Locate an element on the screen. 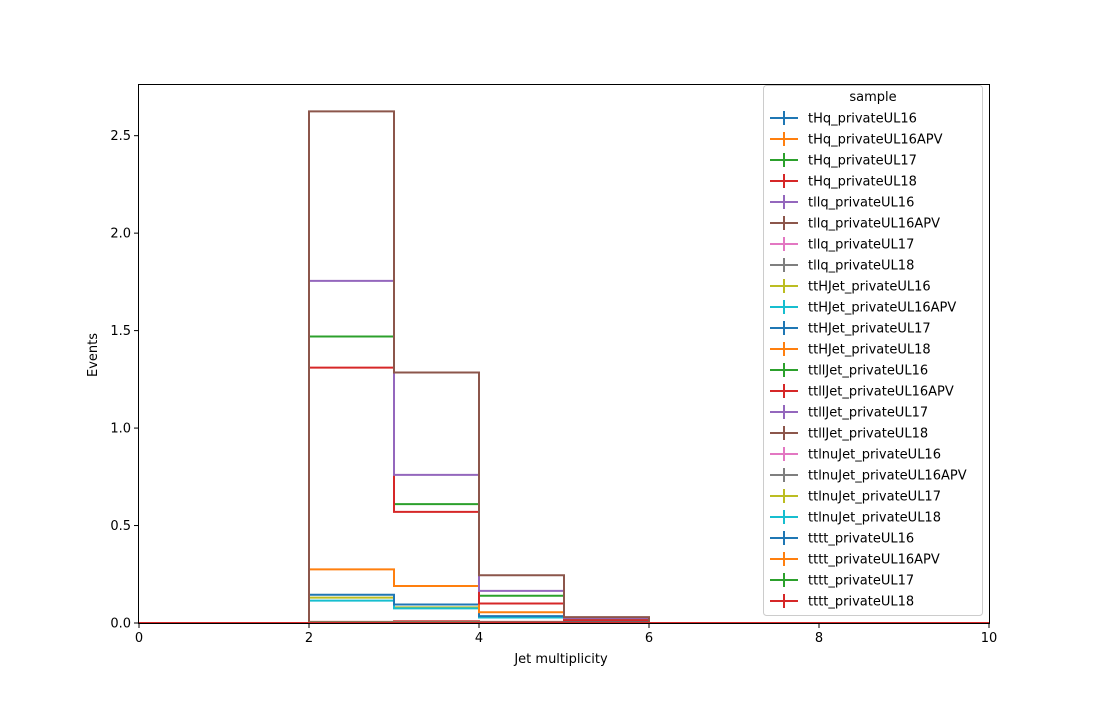 This screenshot has height=704, width=1100. legend-label: tttt_privateUL16 is located at coordinates (861, 539).